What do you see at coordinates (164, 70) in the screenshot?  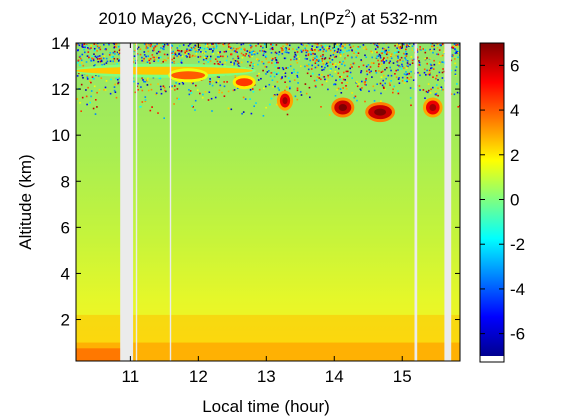 I see `cloud-feature` at bounding box center [164, 70].